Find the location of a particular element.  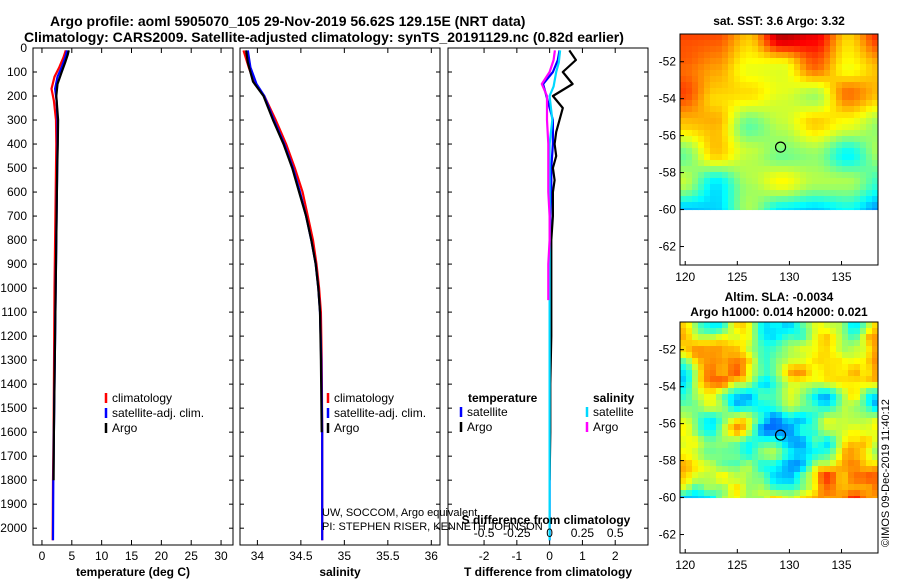

salinity-xtick-label: 34 is located at coordinates (258, 556).